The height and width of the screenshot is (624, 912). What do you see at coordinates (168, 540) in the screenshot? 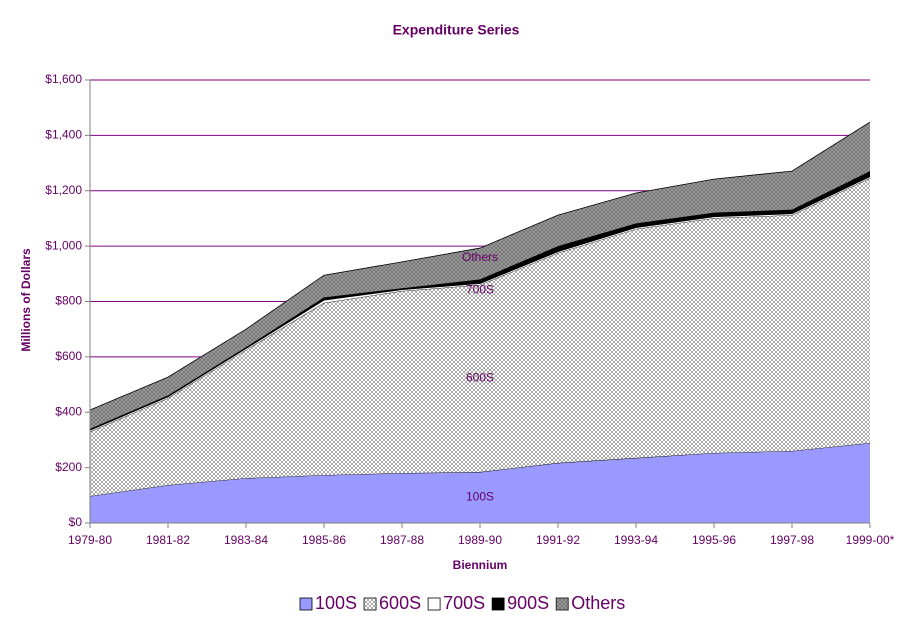
I see `x-tick-label: 1981-82` at bounding box center [168, 540].